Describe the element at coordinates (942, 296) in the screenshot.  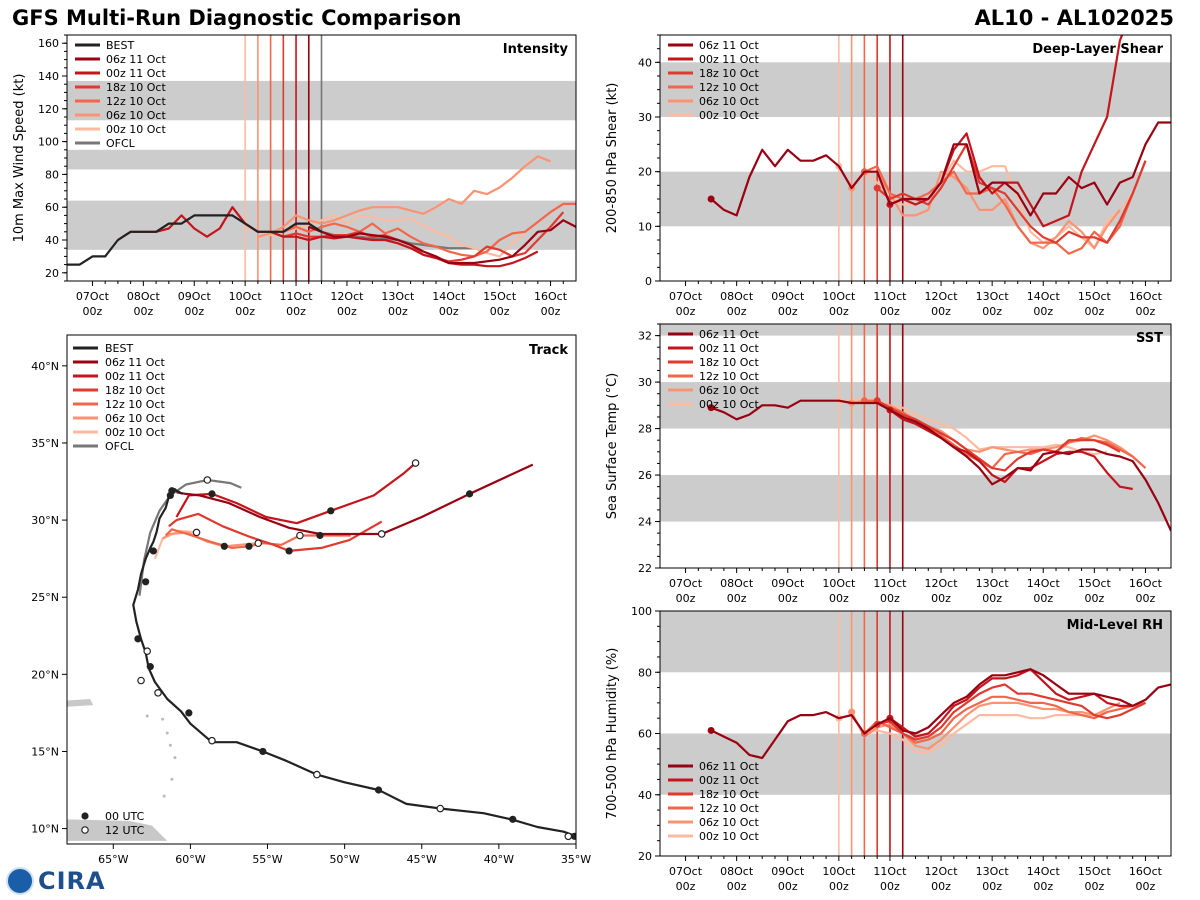
I see `x-tick-label-date: 12Oct` at that location.